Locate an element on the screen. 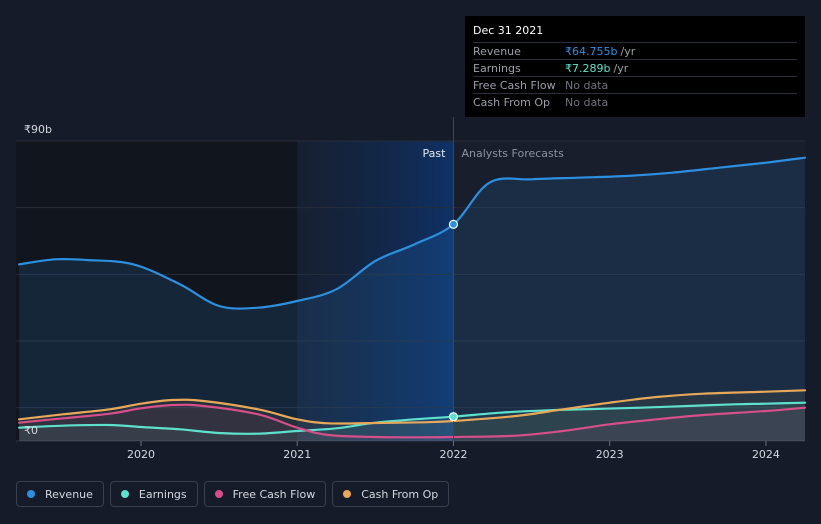  series-line-cash-from-op is located at coordinates (412, 407).